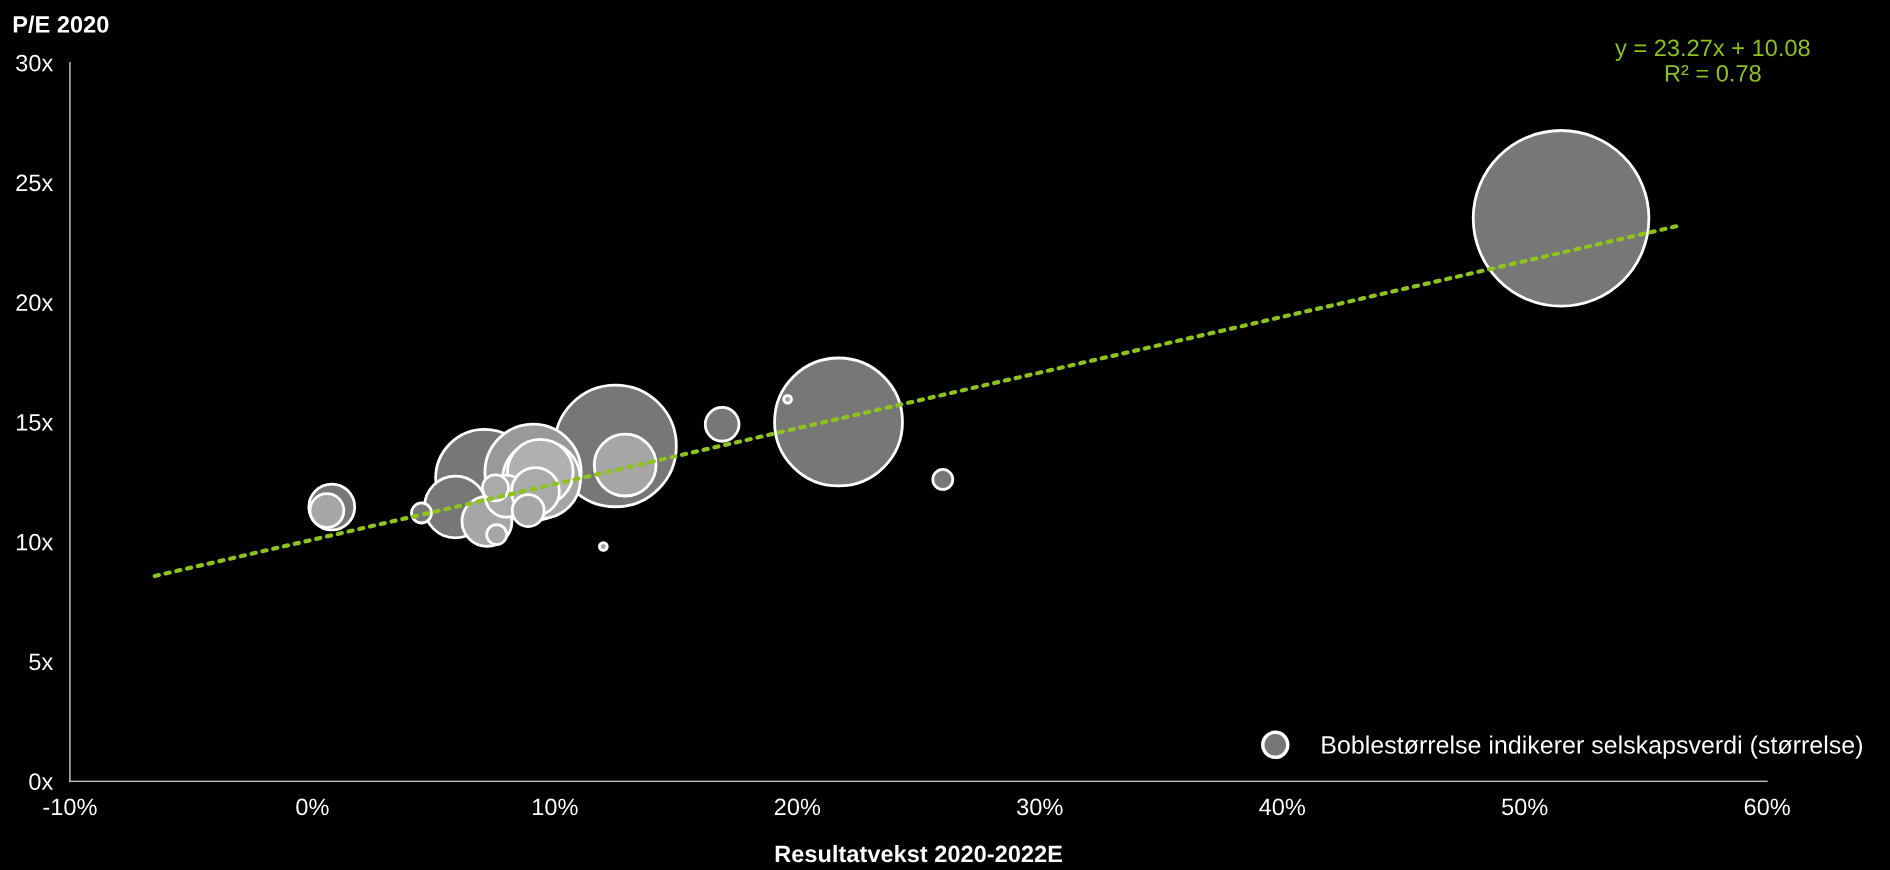  Describe the element at coordinates (555, 807) in the screenshot. I see `x-tick-label: 10%` at that location.